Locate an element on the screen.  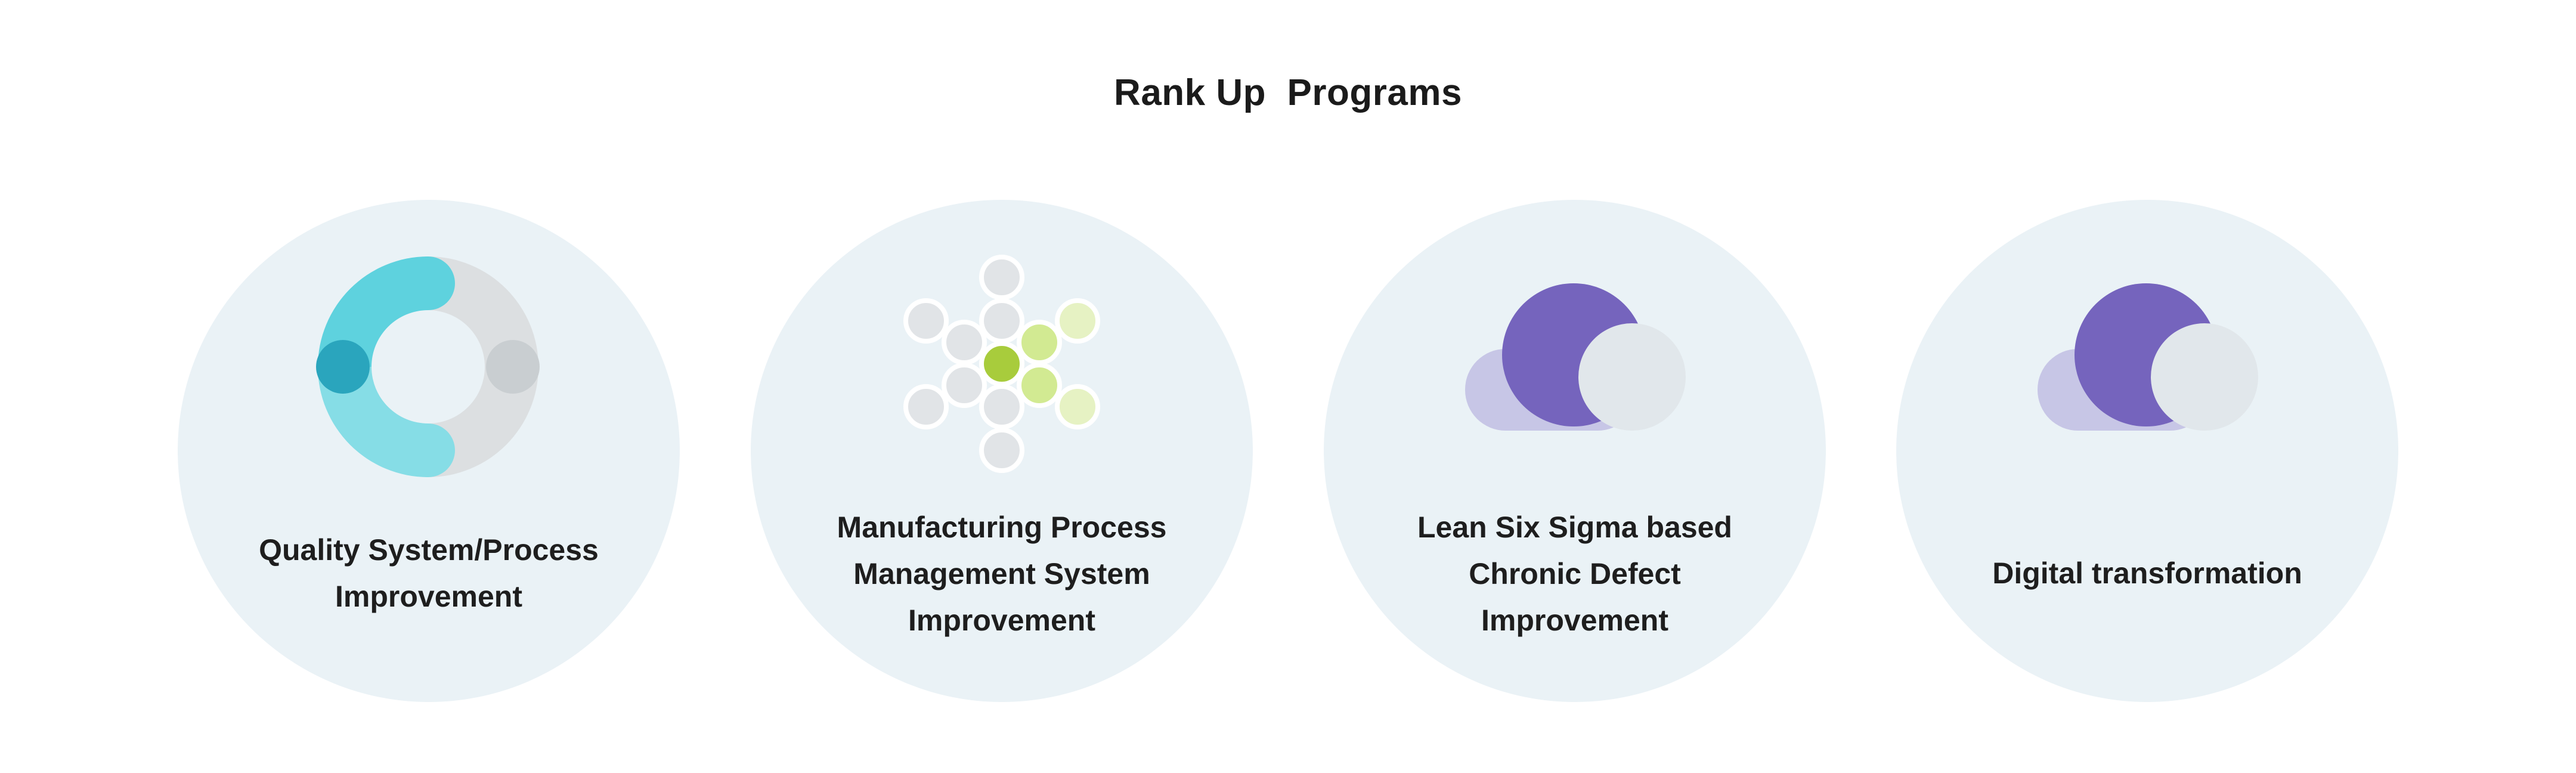
program-card-quality-system: Quality System/Process Improvement is located at coordinates (429, 451).